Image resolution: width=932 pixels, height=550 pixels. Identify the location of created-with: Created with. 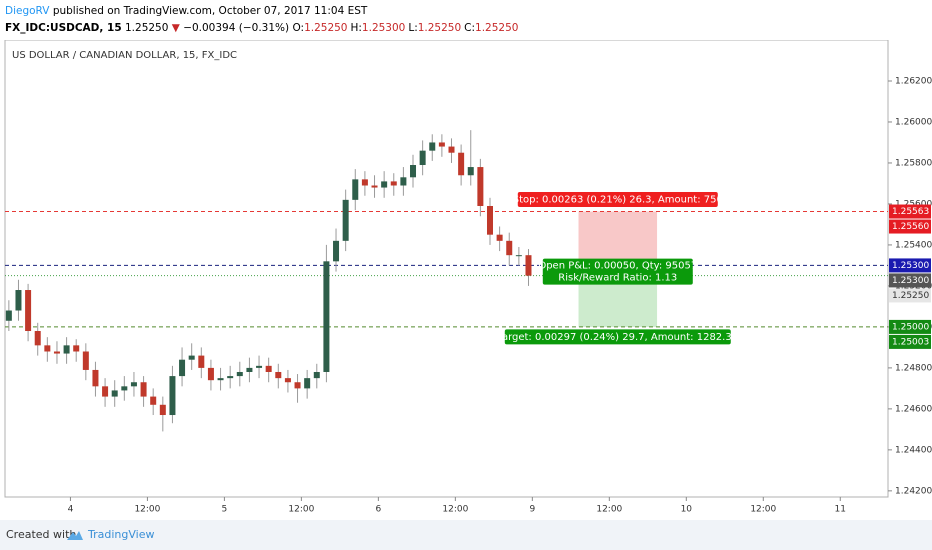
(41, 534).